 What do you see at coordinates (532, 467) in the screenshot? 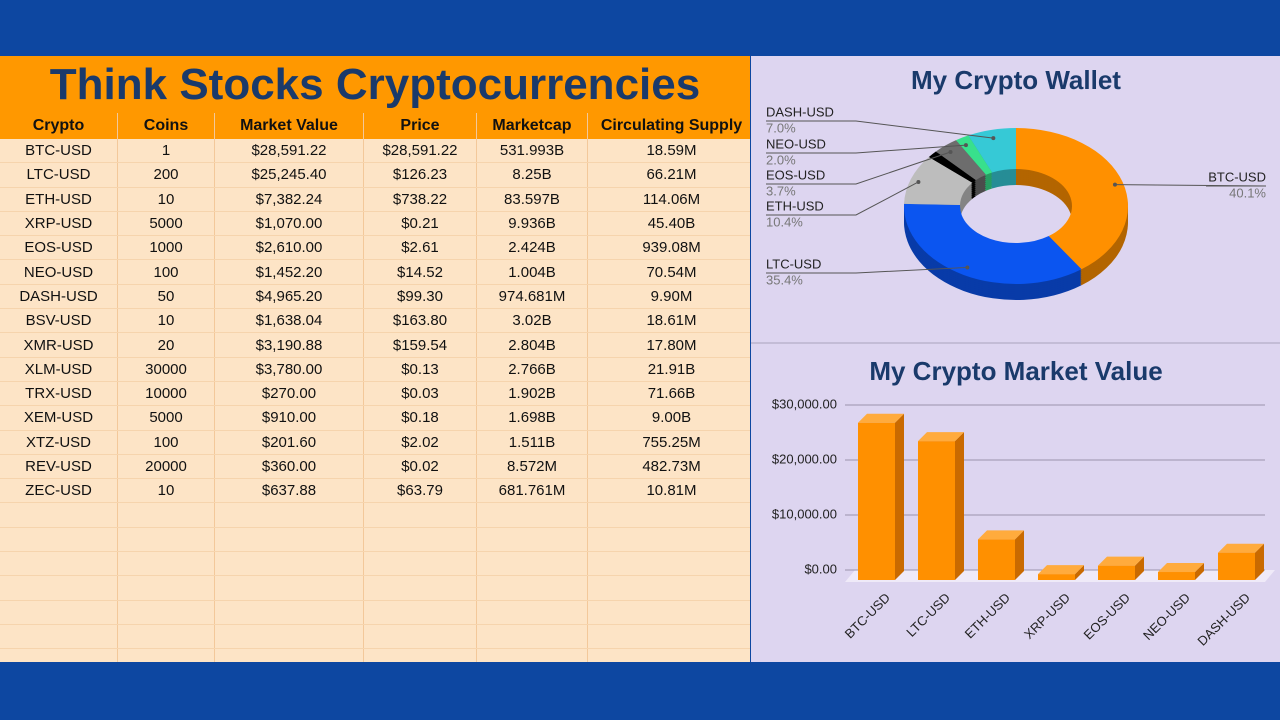
I see `cell: 8.572M` at bounding box center [532, 467].